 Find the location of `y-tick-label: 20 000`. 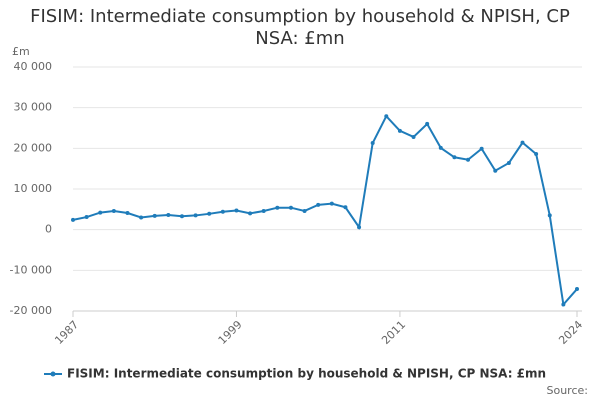

y-tick-label: 20 000 is located at coordinates (33, 147).